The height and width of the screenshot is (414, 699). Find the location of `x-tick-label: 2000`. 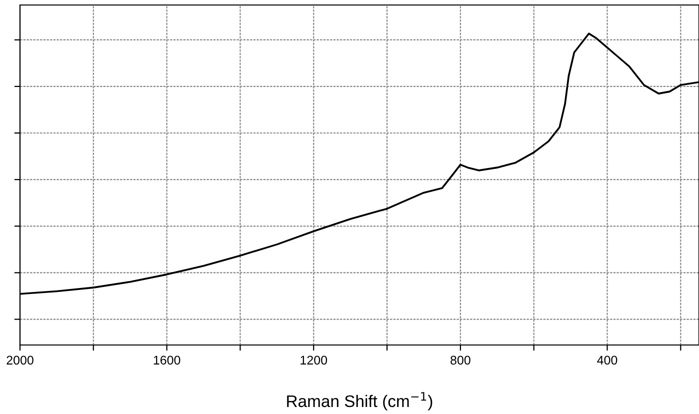

x-tick-label: 2000 is located at coordinates (20, 360).